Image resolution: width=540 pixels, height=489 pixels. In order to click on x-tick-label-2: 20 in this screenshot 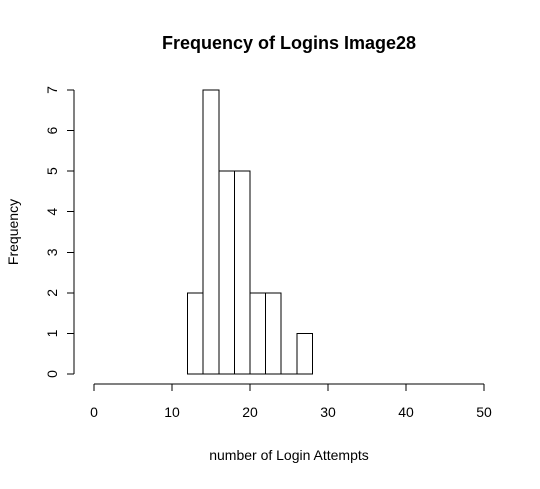, I will do `click(250, 412)`.